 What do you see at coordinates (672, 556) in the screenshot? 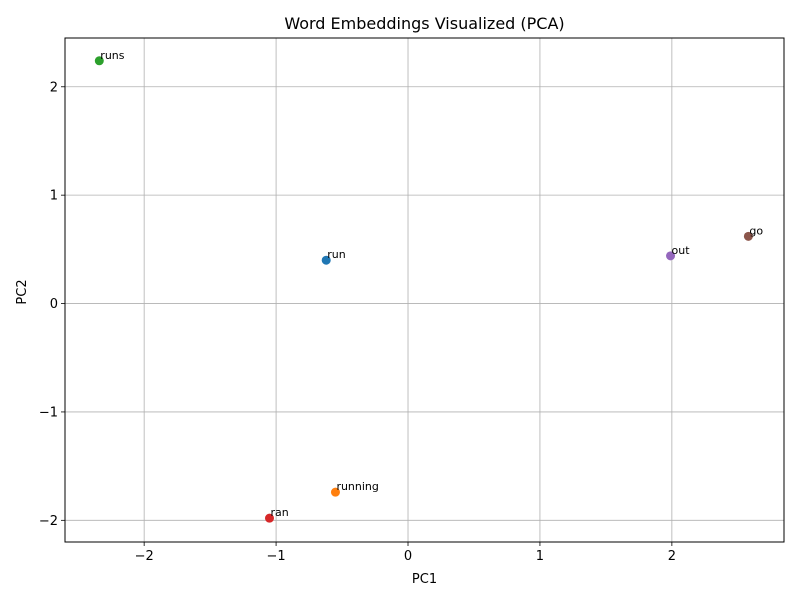
I see `x-tick-label: 2` at bounding box center [672, 556].